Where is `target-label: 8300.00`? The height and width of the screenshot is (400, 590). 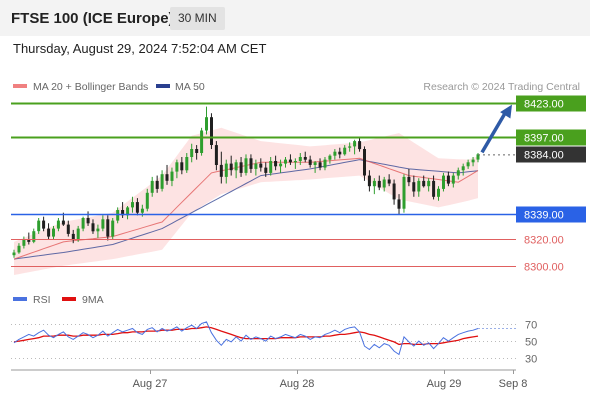 target-label: 8300.00 is located at coordinates (544, 268).